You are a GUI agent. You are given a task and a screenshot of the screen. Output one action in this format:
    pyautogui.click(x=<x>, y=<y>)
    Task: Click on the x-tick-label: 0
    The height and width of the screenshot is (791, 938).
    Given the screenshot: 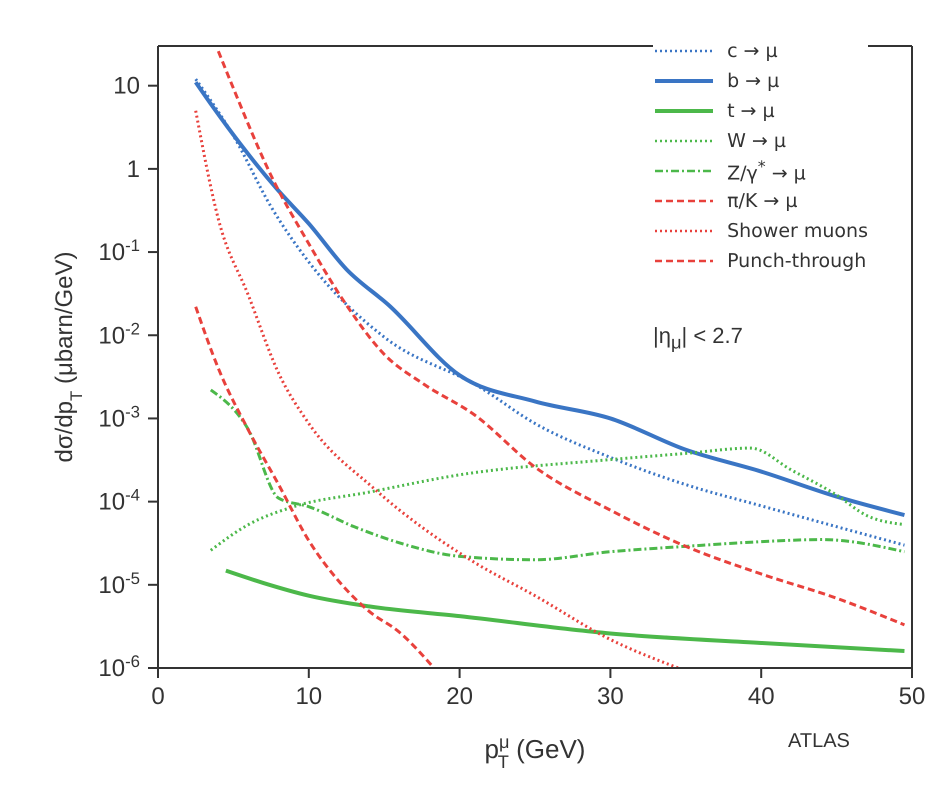 What is the action you would take?
    pyautogui.click(x=158, y=696)
    